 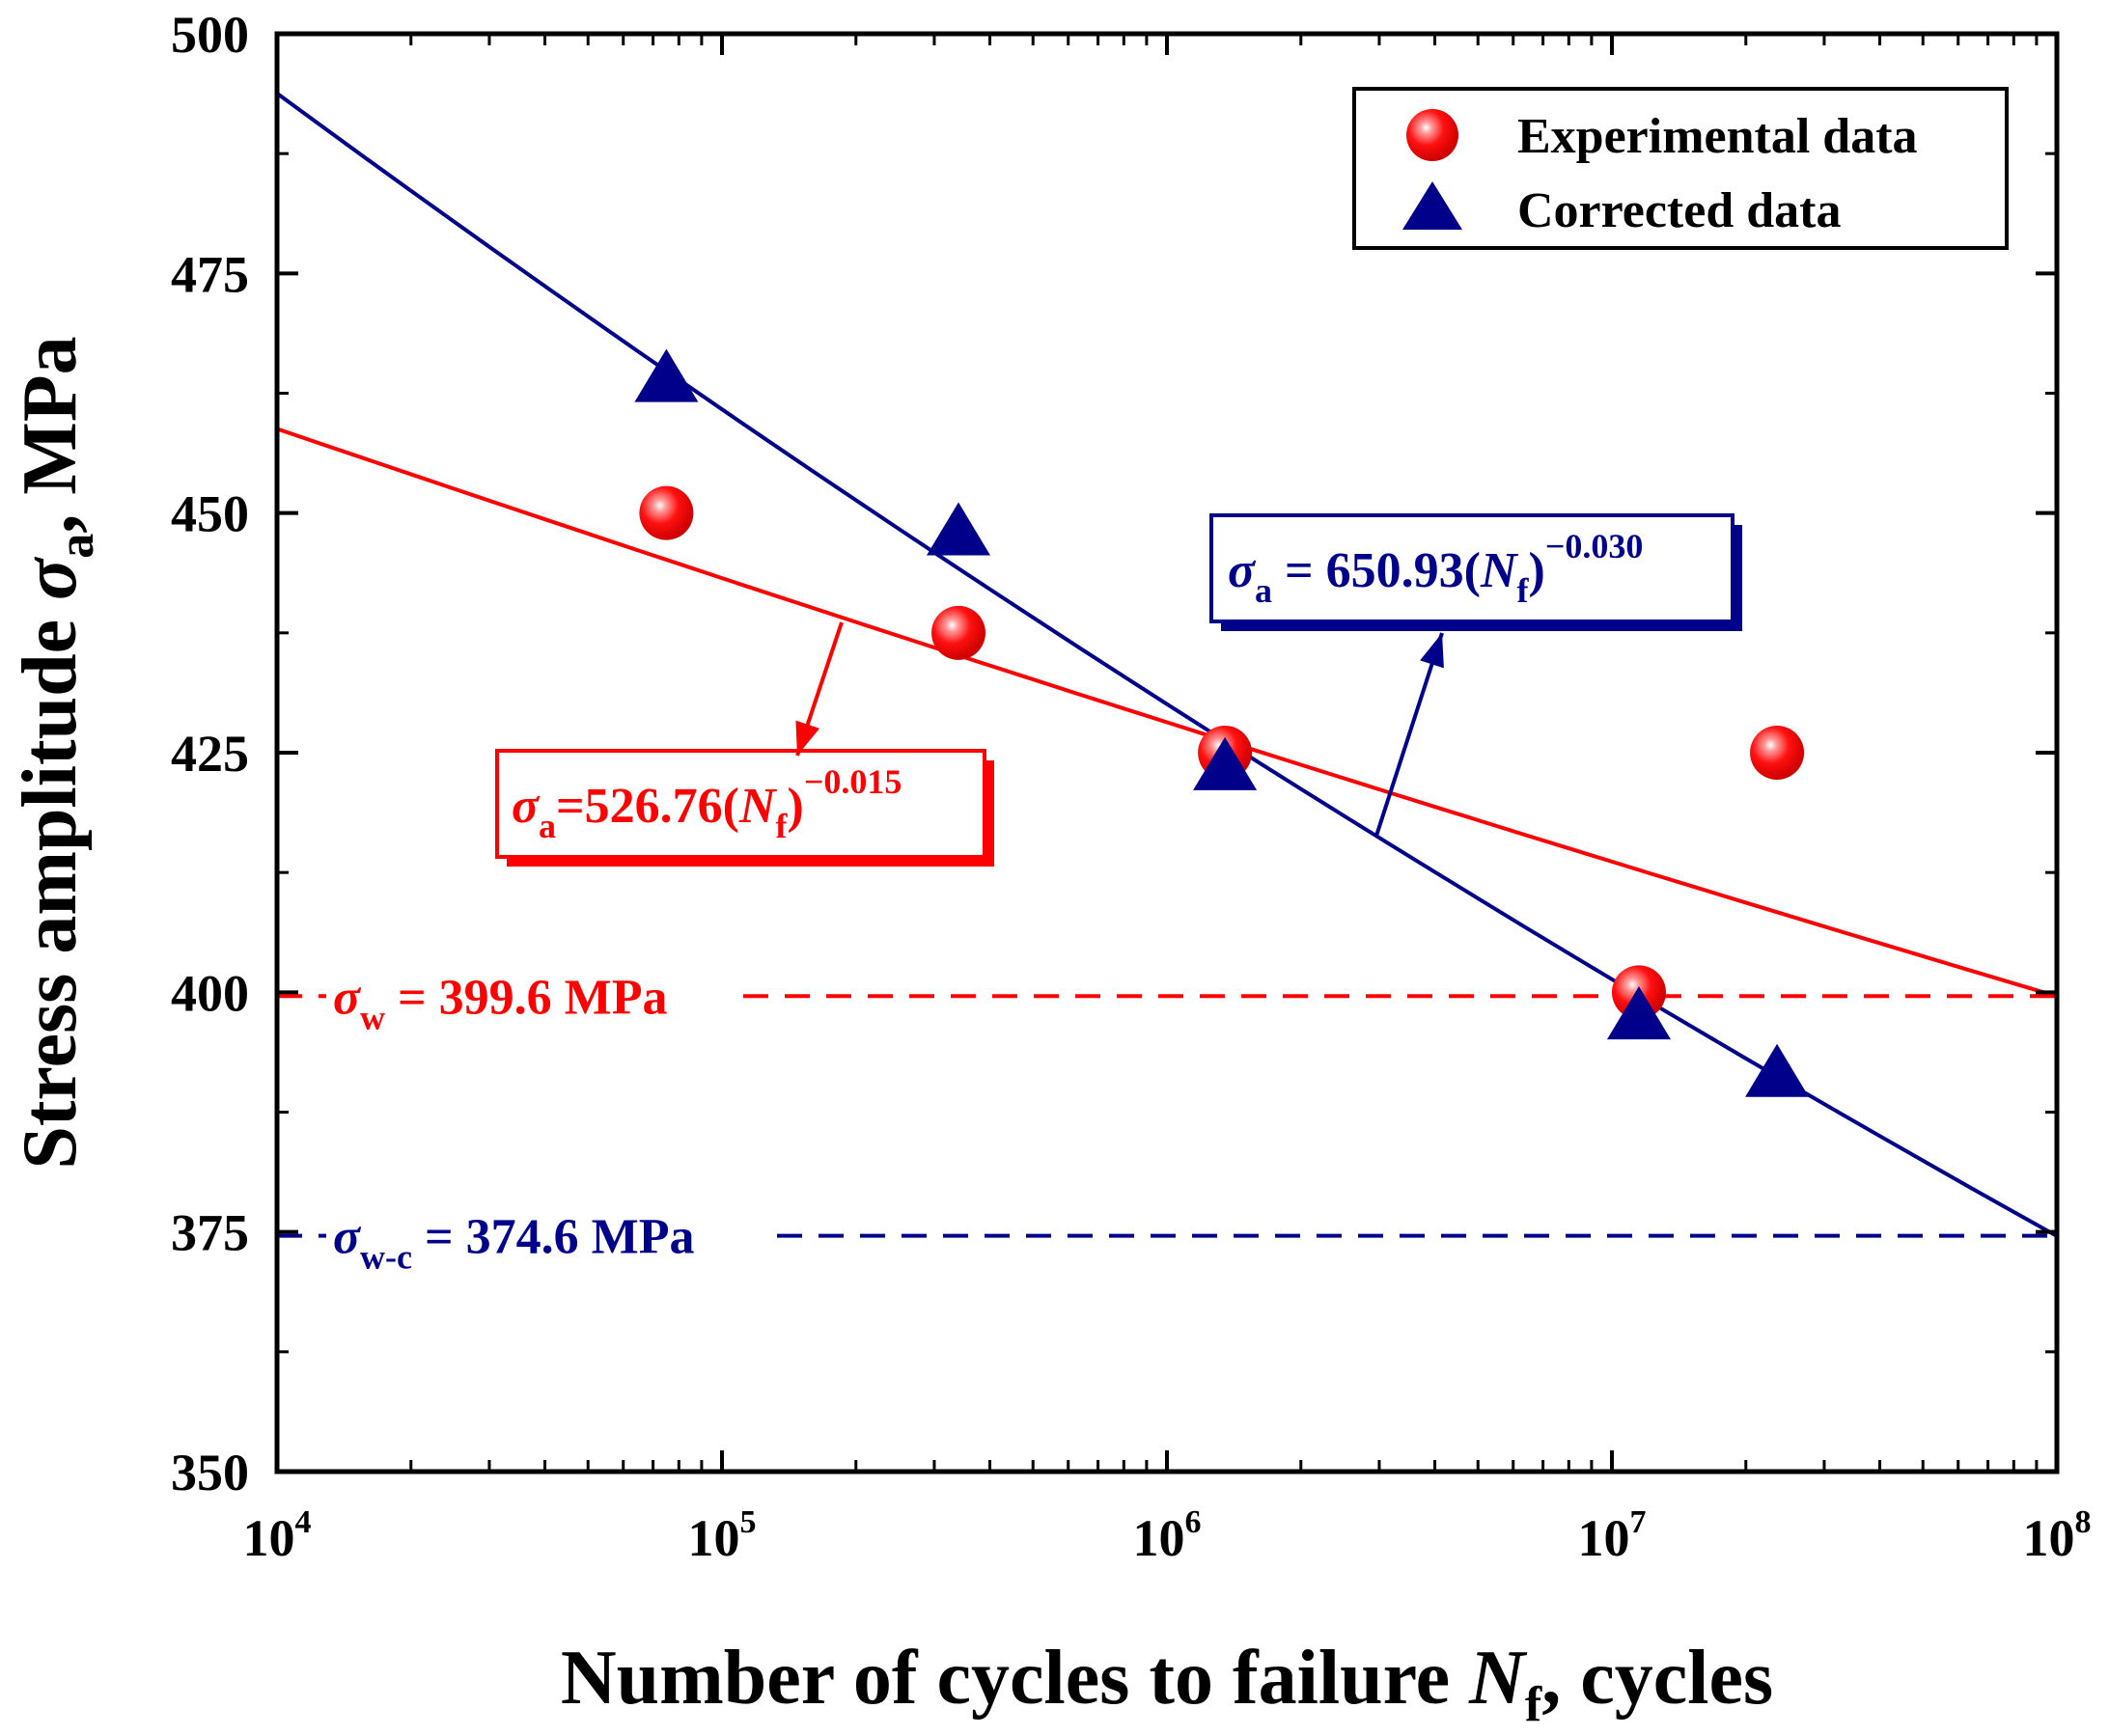 I want to click on x-tick-label: 10⁴, so click(x=277, y=1535).